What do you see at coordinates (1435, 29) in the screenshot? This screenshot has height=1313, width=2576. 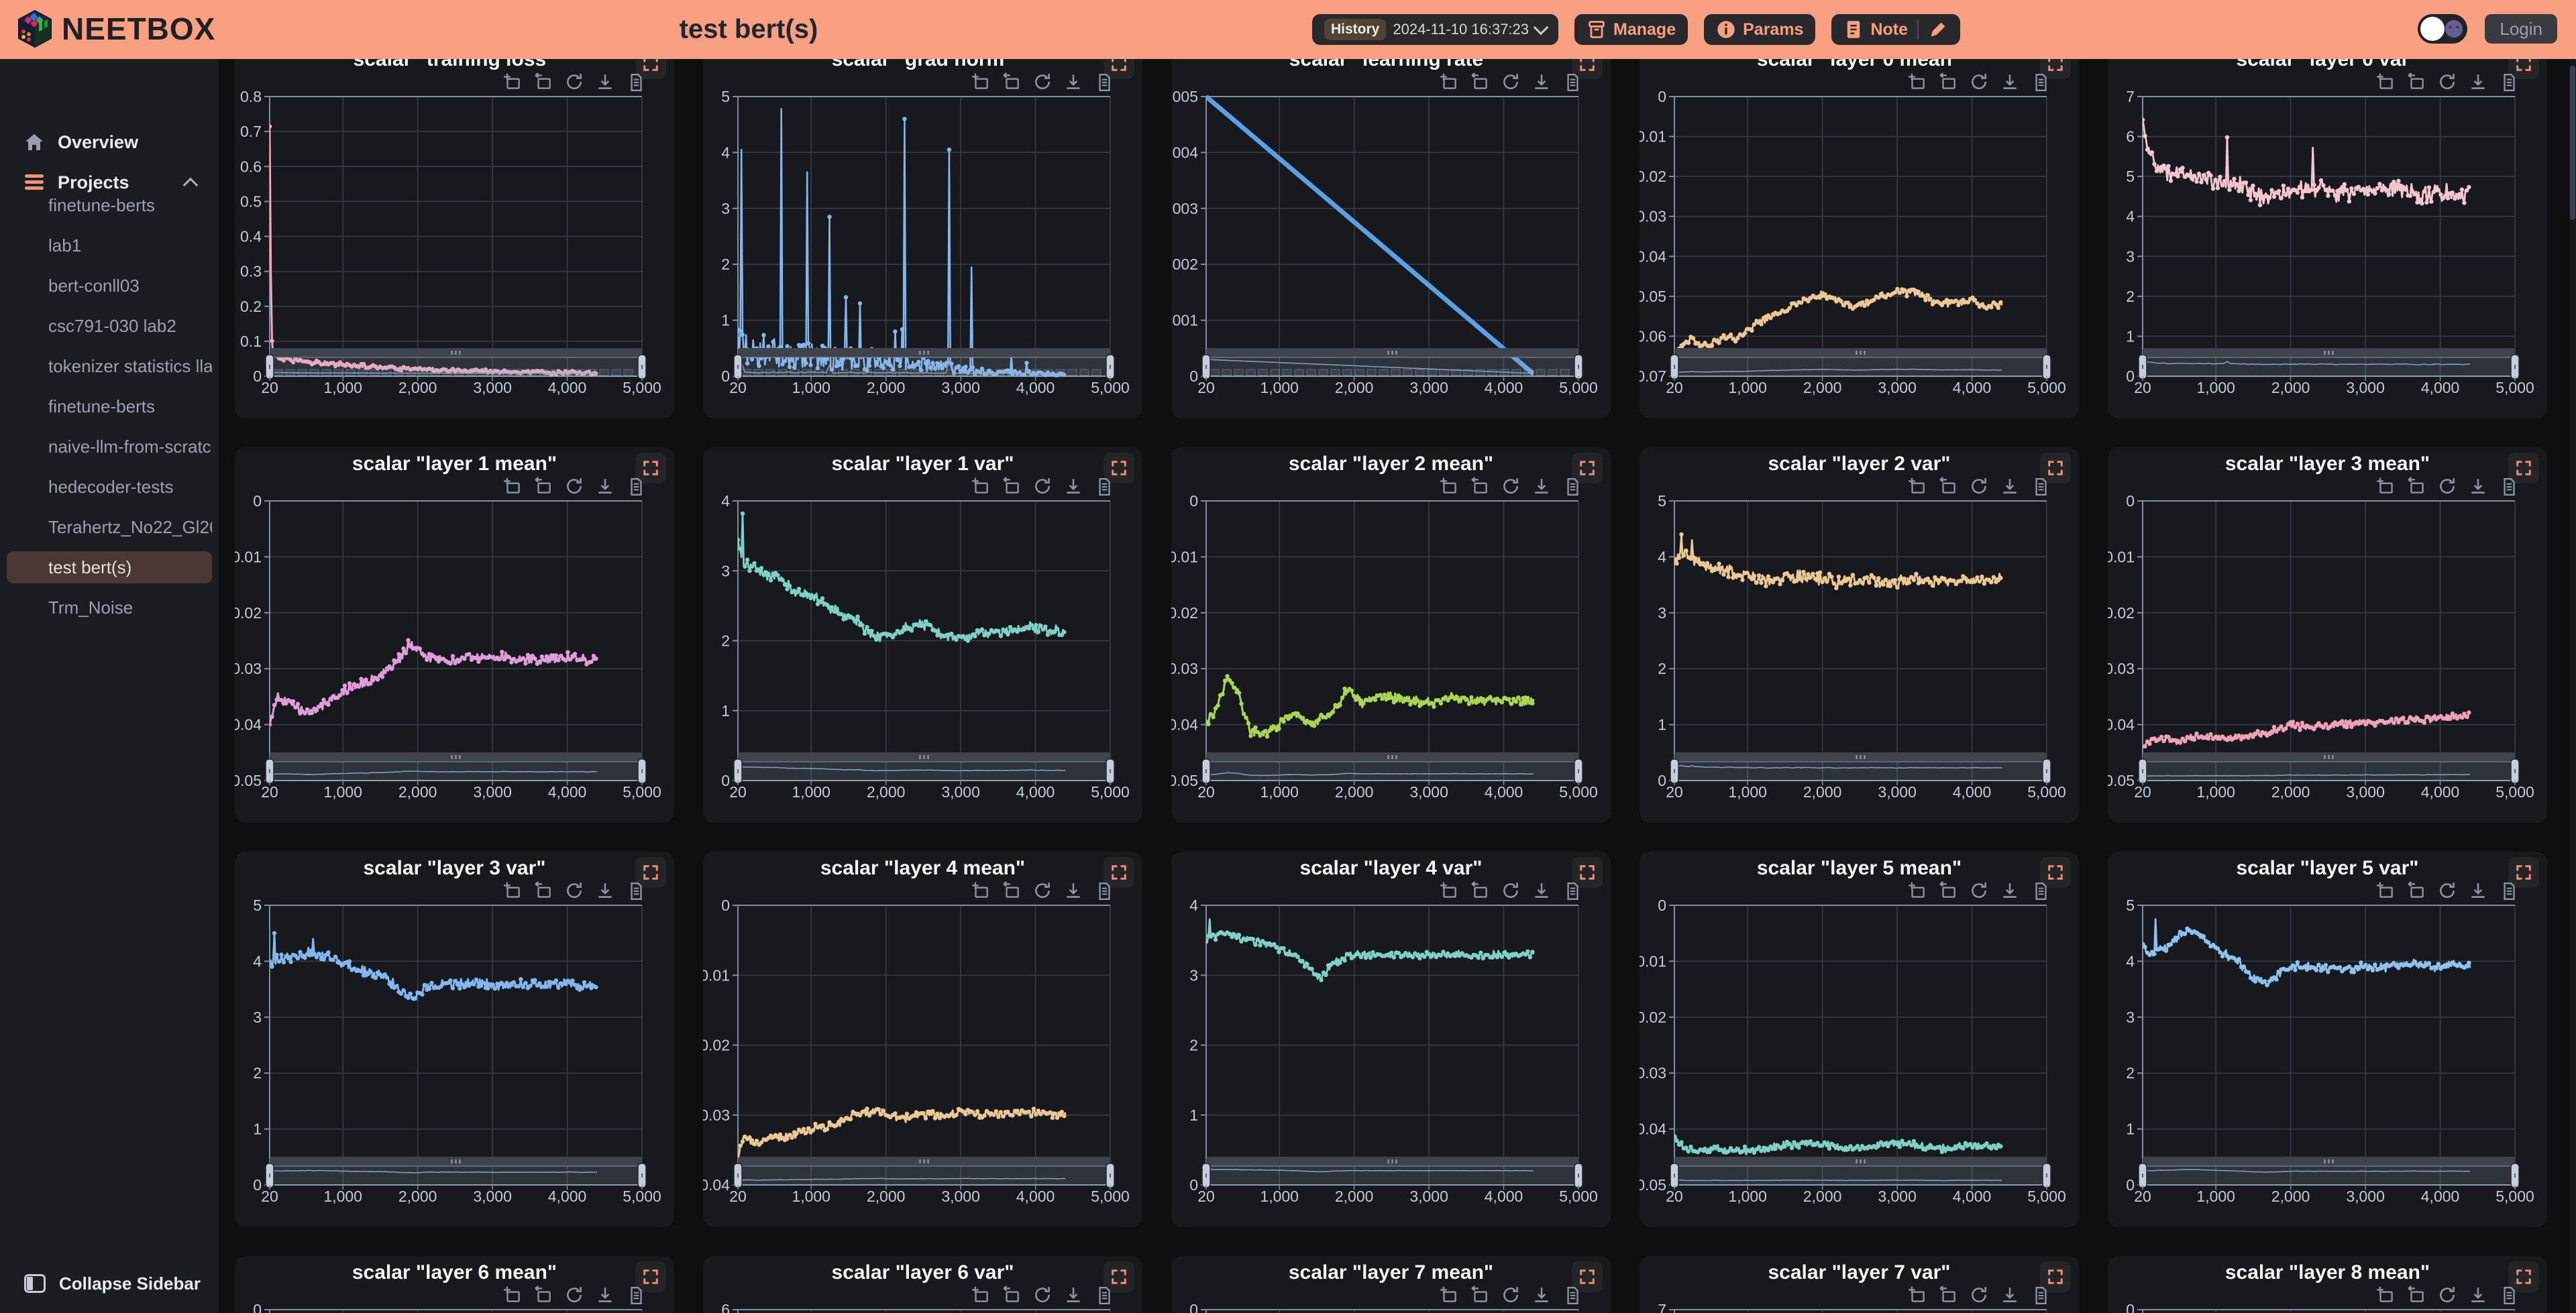 I see `history-dropdown: History 2024-11-10 16:37:23` at bounding box center [1435, 29].